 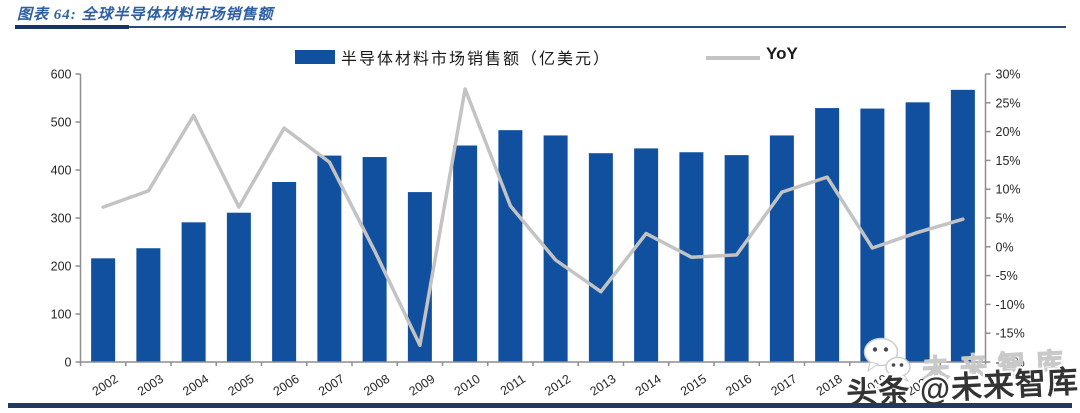 What do you see at coordinates (829, 385) in the screenshot?
I see `x-axis-label: 2018` at bounding box center [829, 385].